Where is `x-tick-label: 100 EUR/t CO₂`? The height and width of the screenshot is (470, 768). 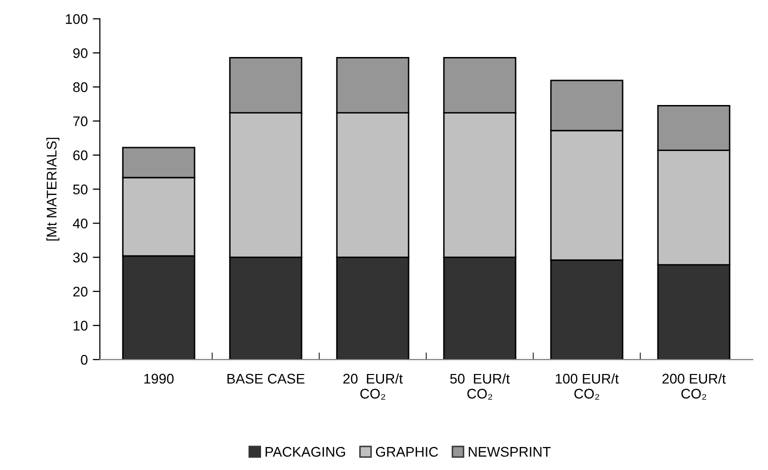
x-tick-label: 100 EUR/t CO₂ is located at coordinates (587, 386).